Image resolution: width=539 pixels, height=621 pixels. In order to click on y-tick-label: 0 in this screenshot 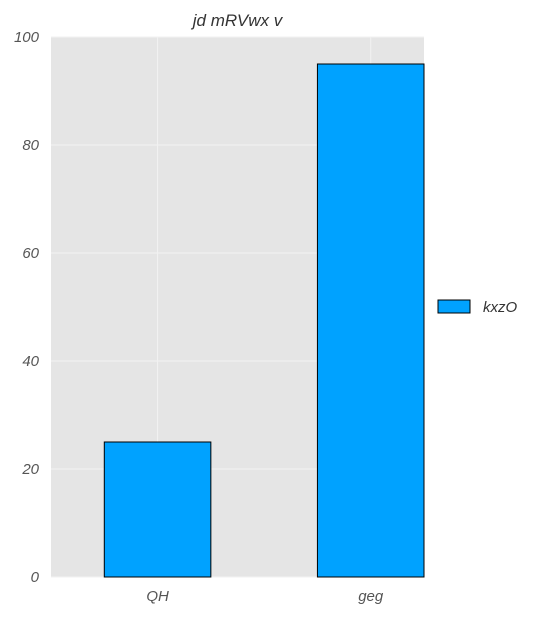, I will do `click(35, 577)`.